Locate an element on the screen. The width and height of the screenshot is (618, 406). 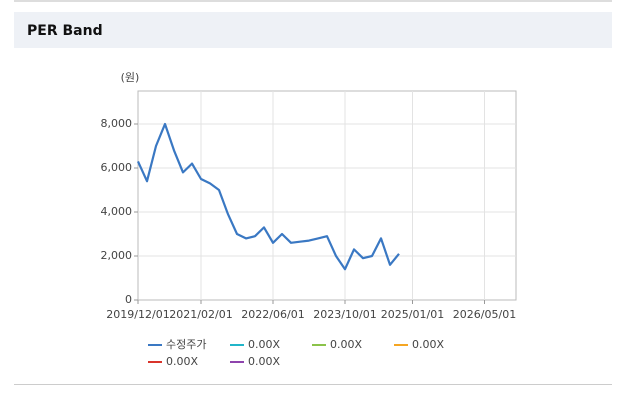
x-tick-label: 2022/06/01 is located at coordinates (272, 314).